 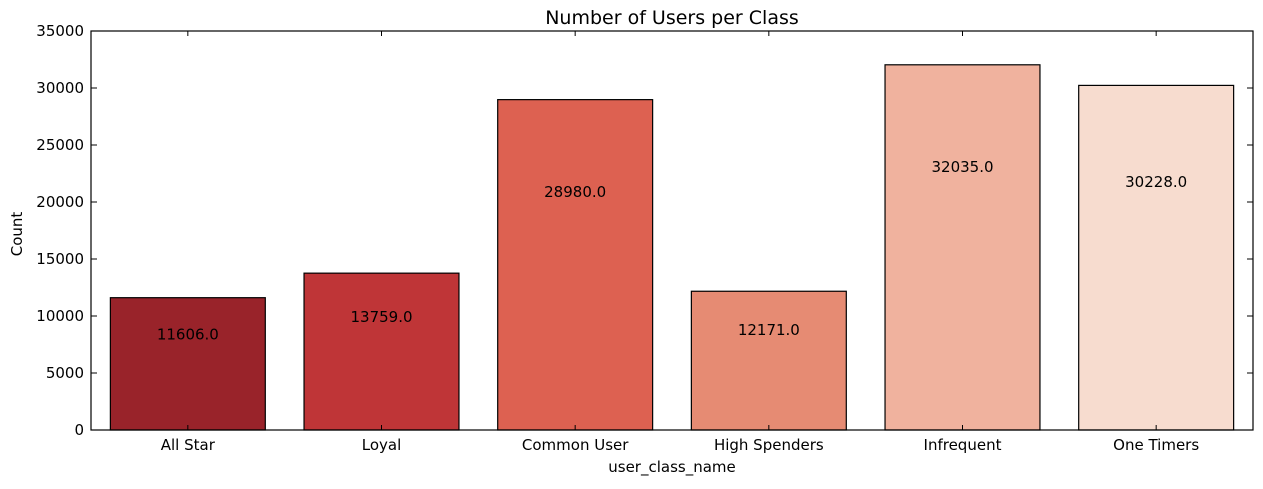 I want to click on y-axis-label: Count, so click(x=17, y=234).